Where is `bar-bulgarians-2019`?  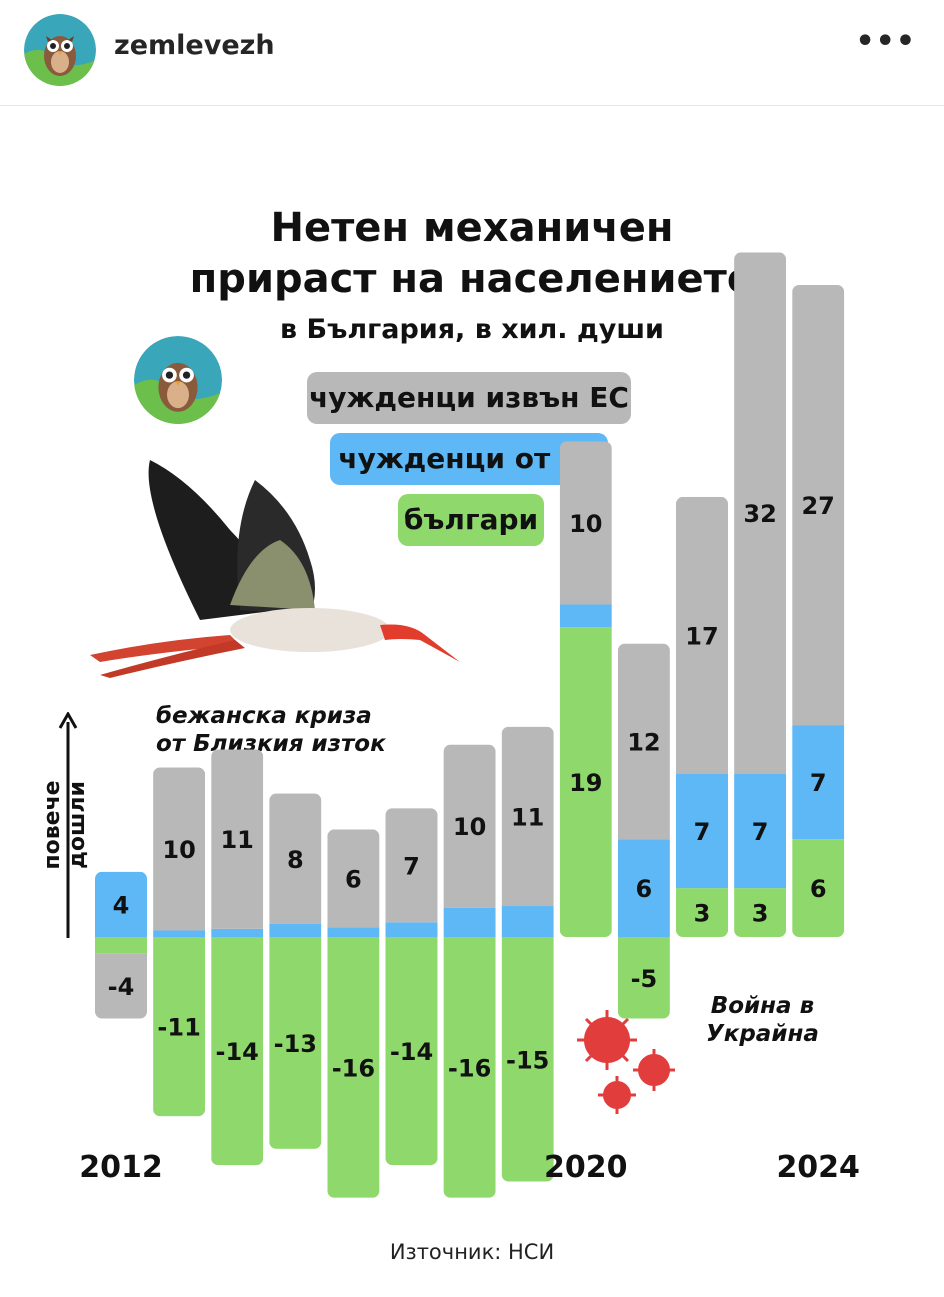
bar-bulgarians-2019 is located at coordinates (527, 1059).